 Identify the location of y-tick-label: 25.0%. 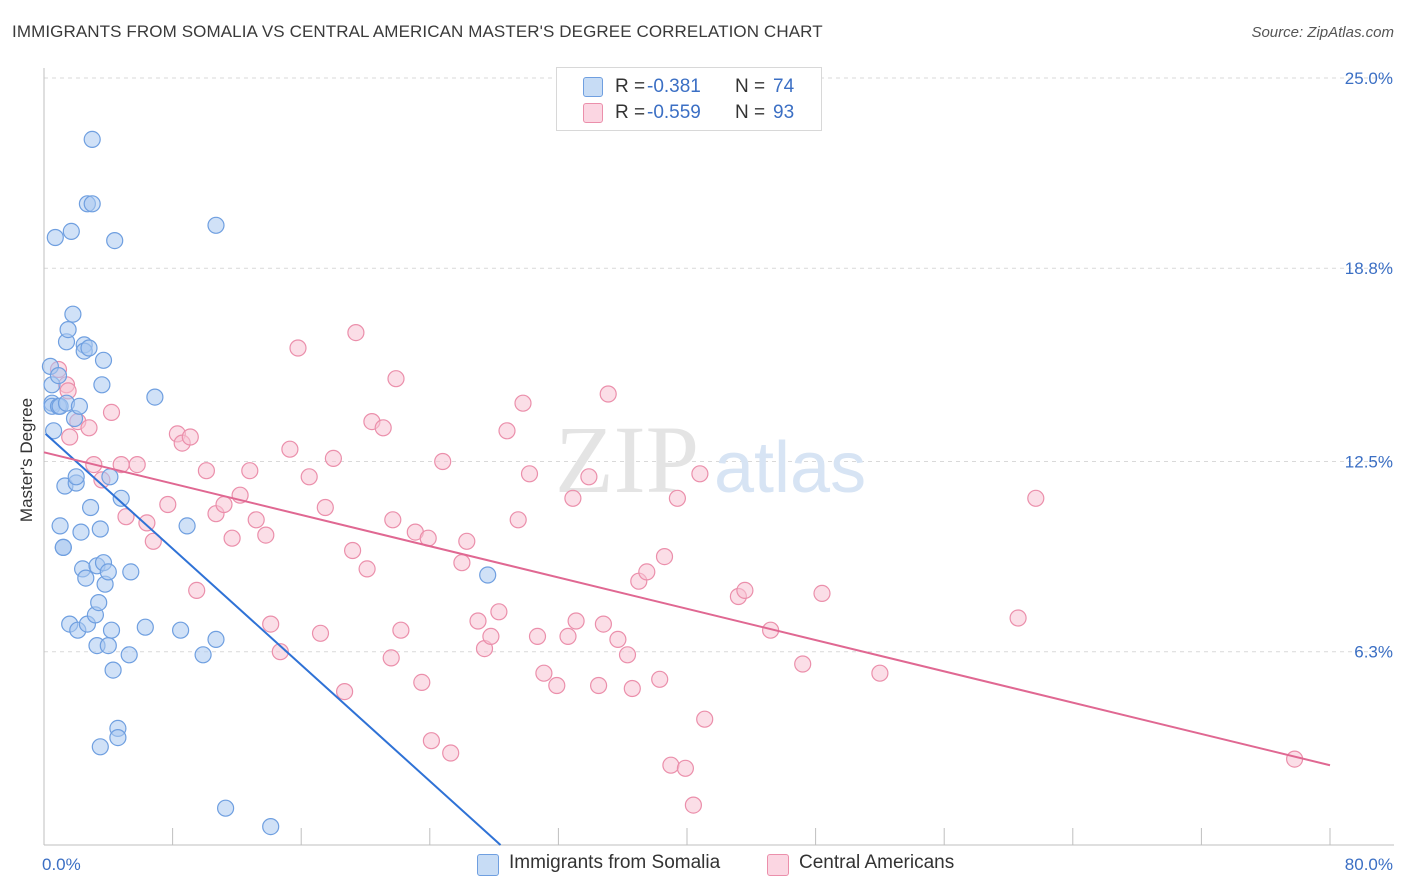
(1369, 78).